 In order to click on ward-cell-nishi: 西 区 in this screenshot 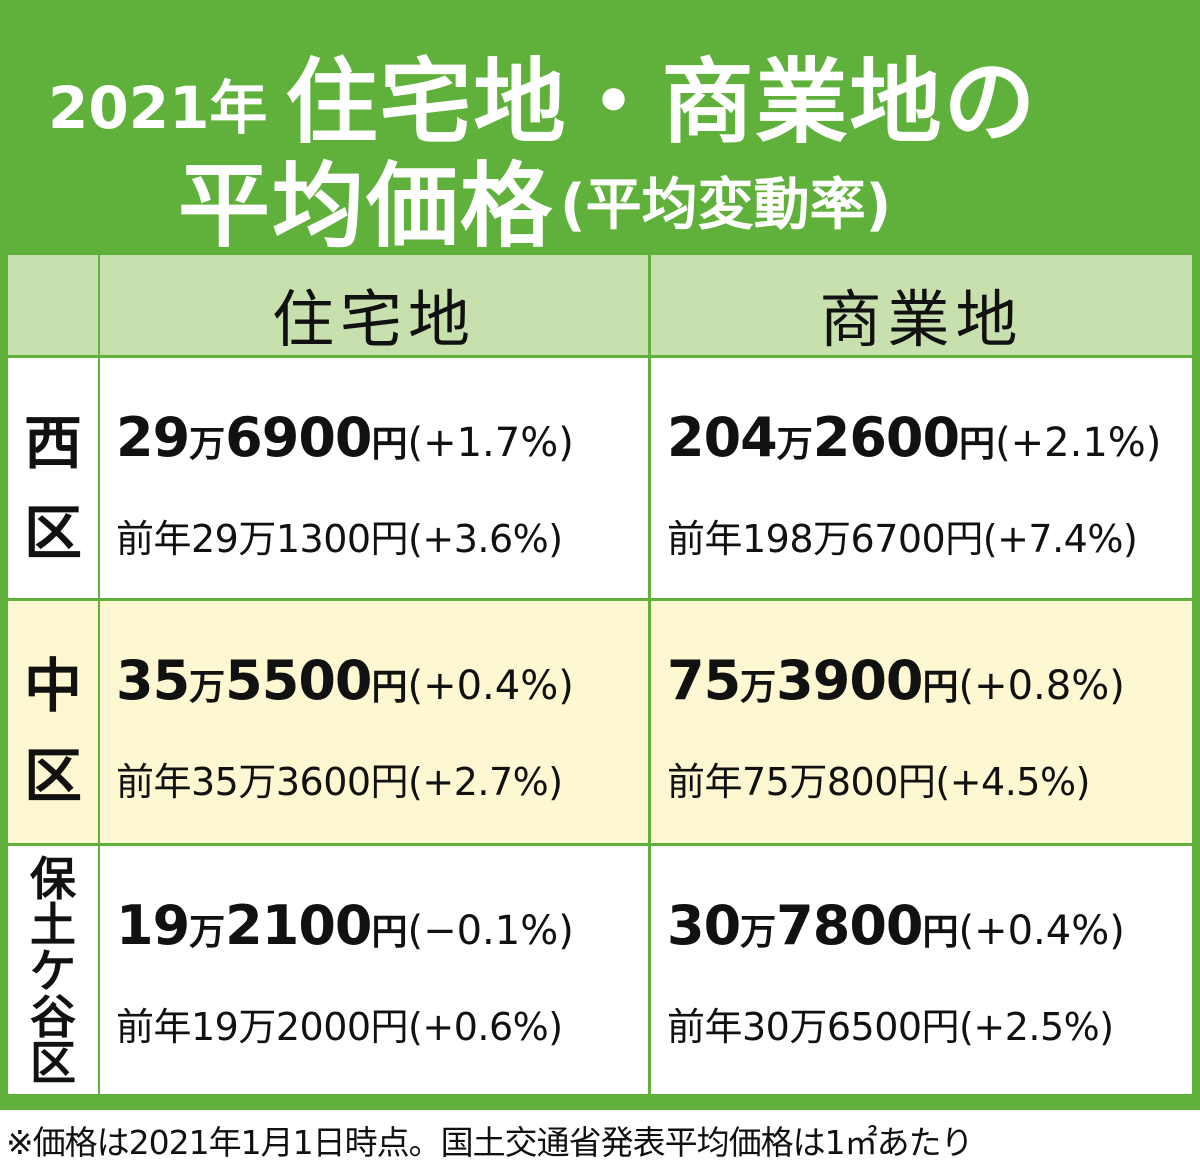, I will do `click(53, 478)`.